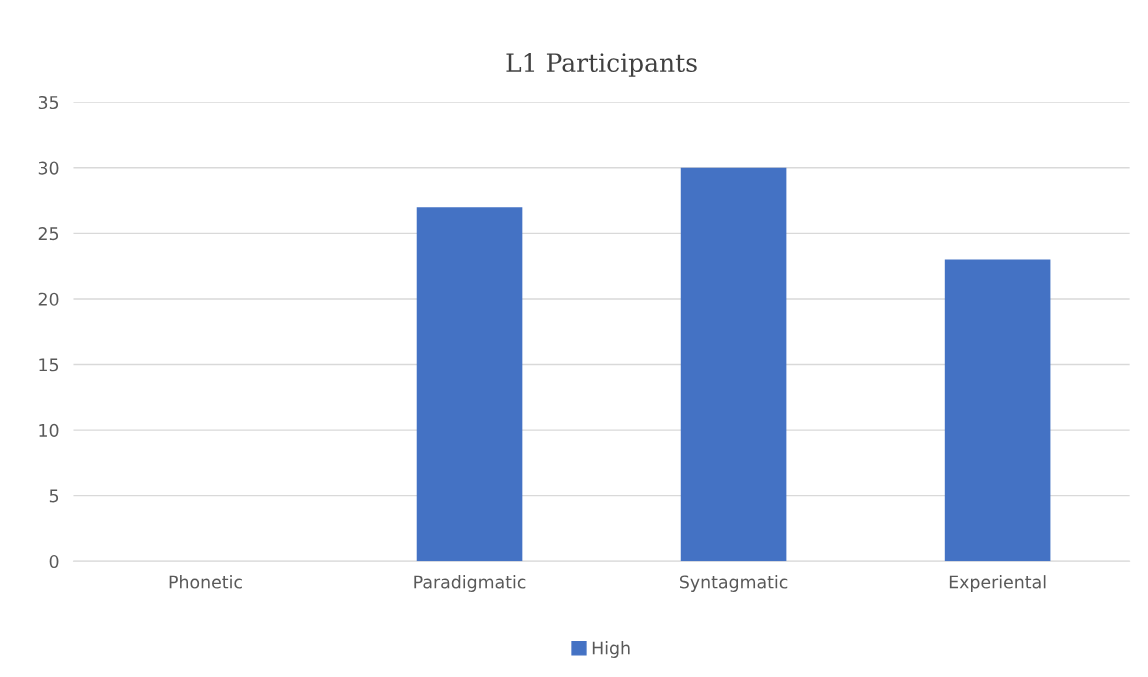  What do you see at coordinates (733, 583) in the screenshot?
I see `x-tick-label: Syntagmatic` at bounding box center [733, 583].